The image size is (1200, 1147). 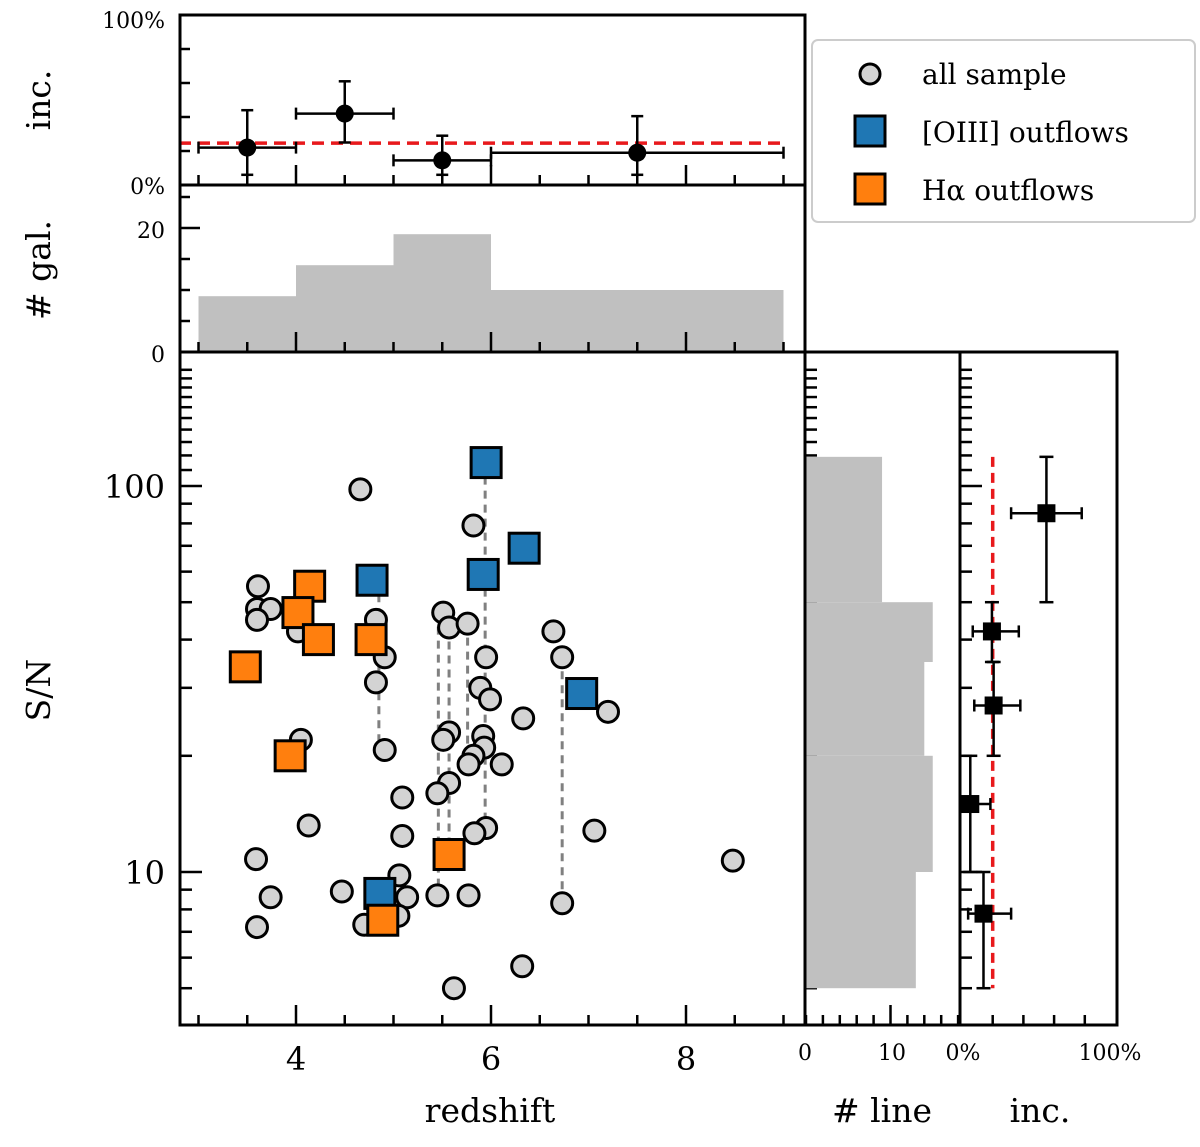 What do you see at coordinates (492, 100) in the screenshot?
I see `incidence-panel-frame` at bounding box center [492, 100].